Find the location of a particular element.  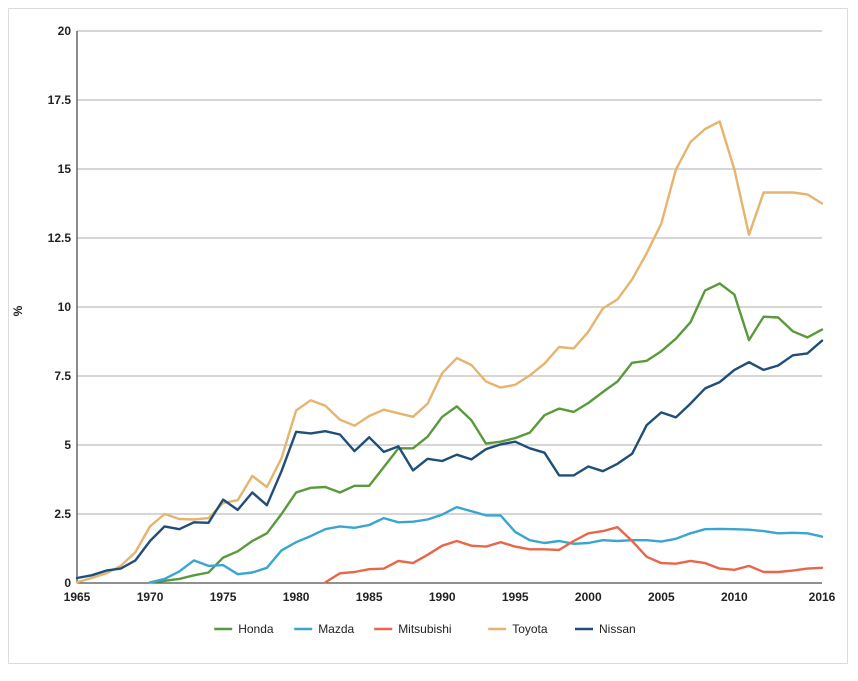

x-tick-label: 2010 is located at coordinates (734, 597).